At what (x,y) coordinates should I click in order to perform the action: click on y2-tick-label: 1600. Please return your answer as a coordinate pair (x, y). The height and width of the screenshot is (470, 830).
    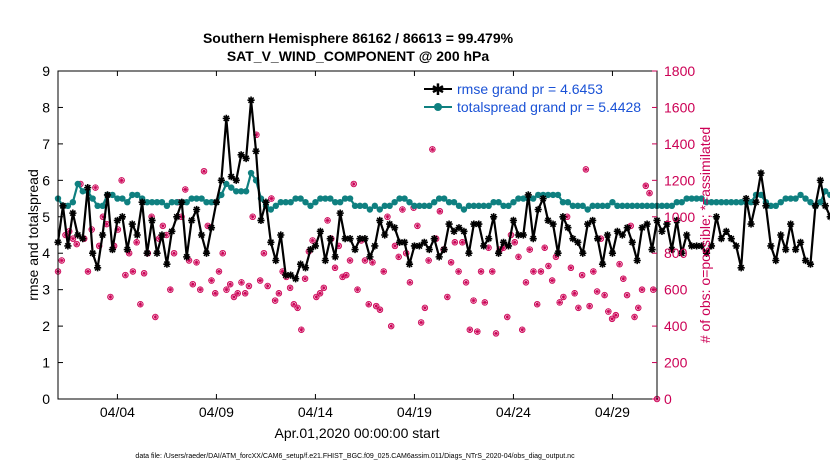
    Looking at the image, I should click on (679, 107).